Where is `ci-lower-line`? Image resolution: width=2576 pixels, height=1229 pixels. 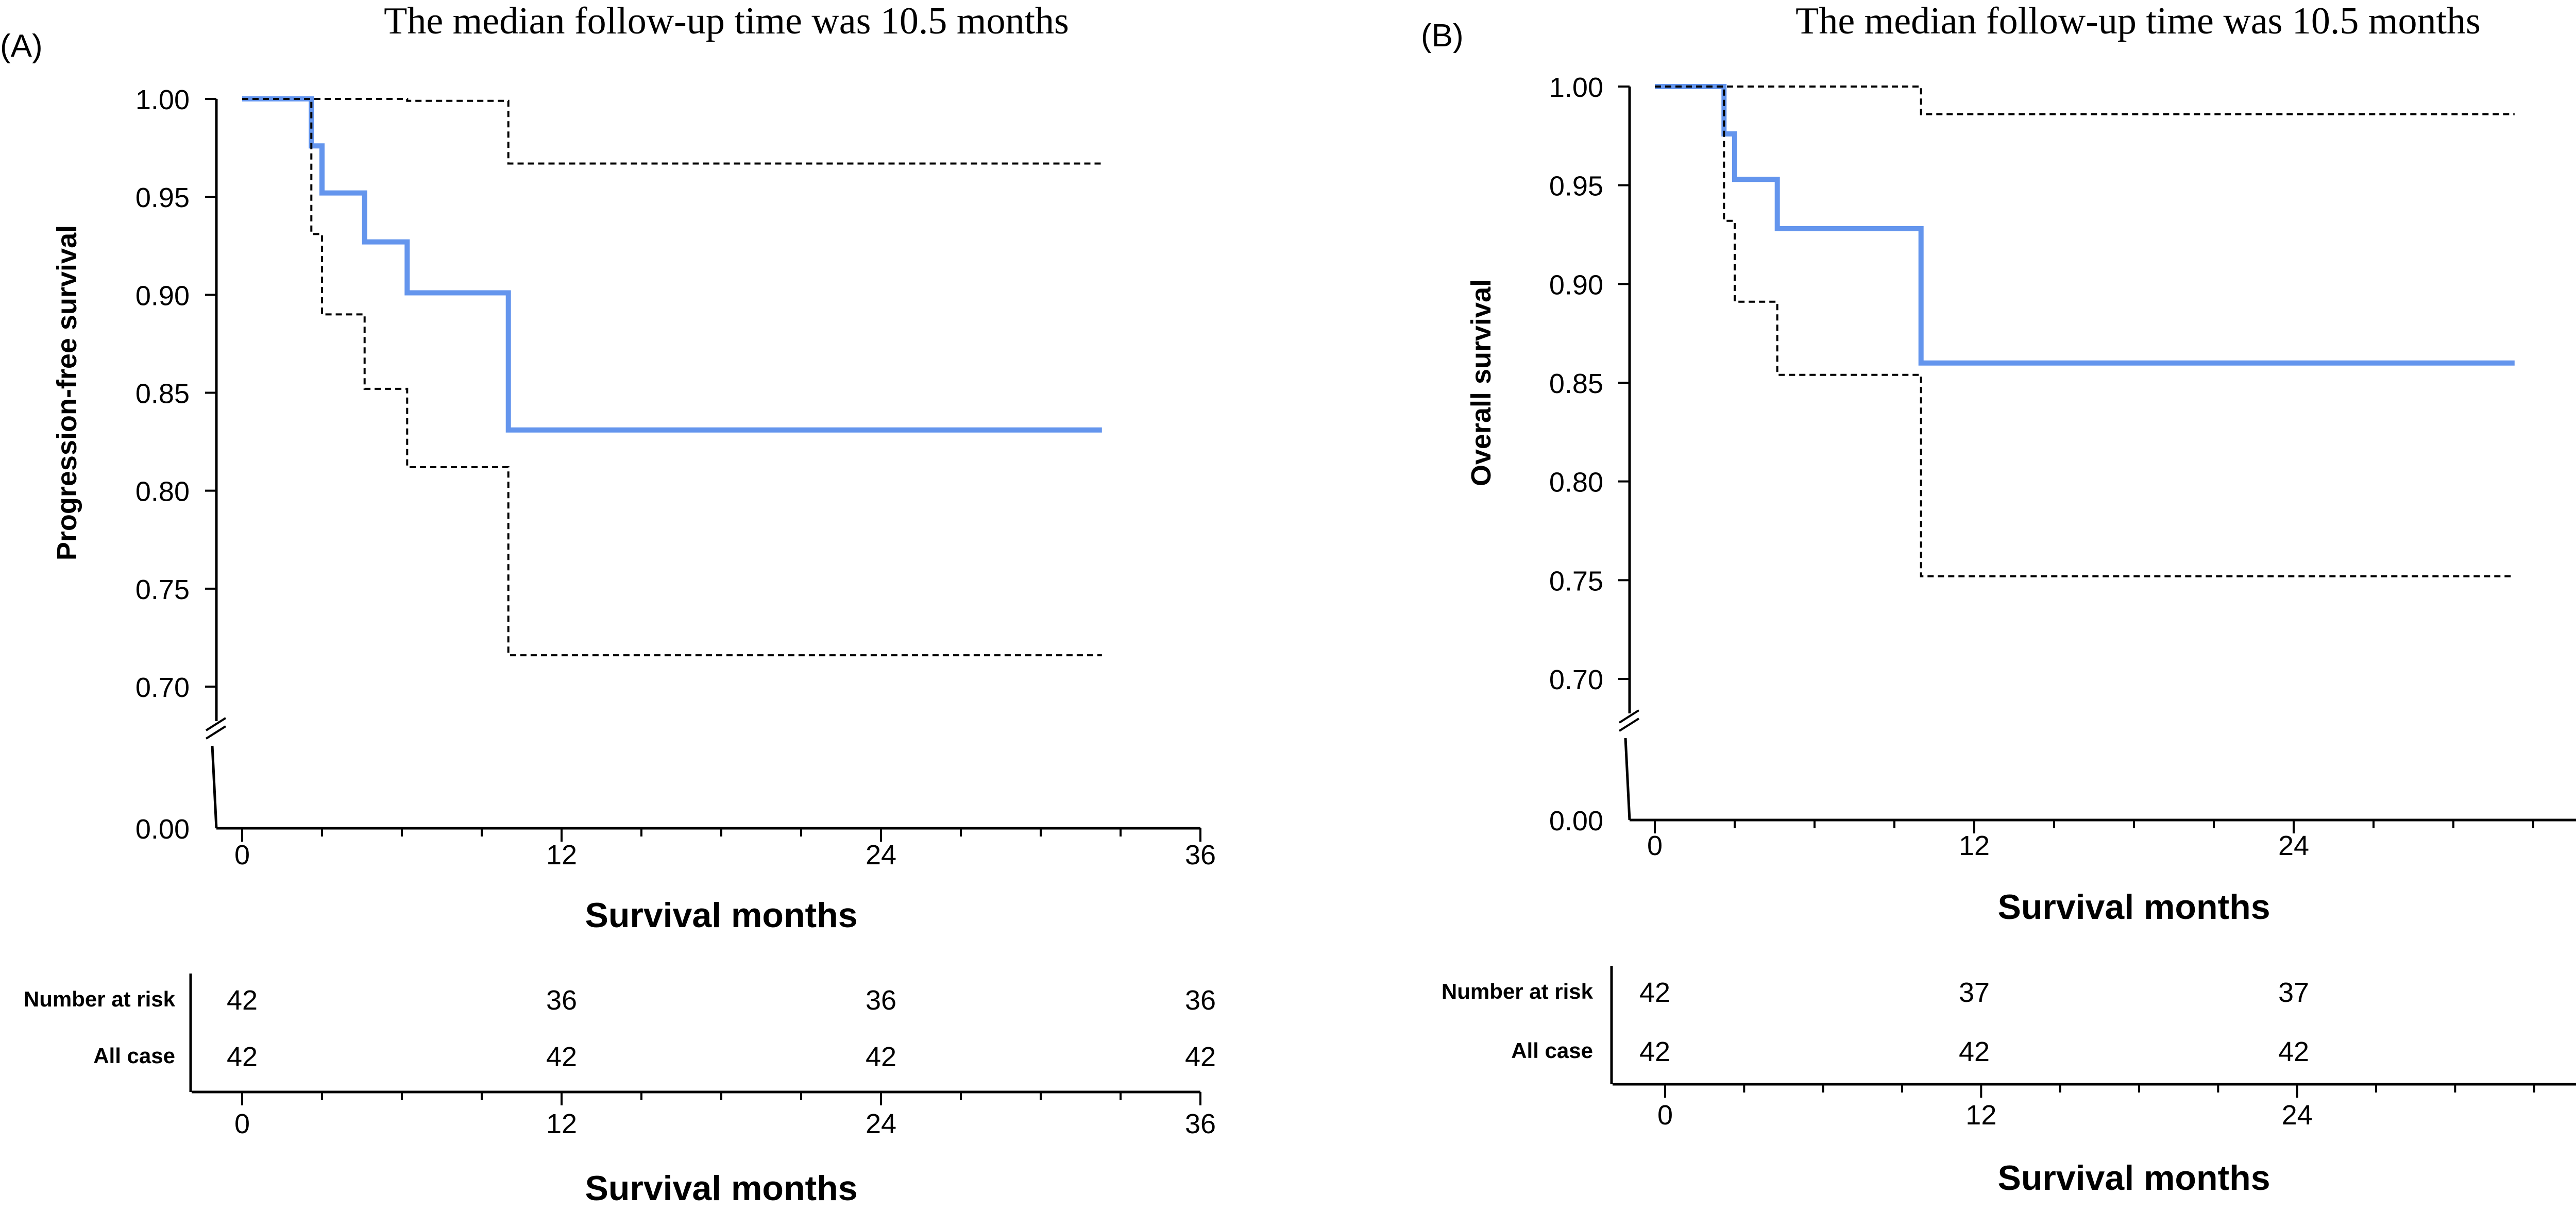 ci-lower-line is located at coordinates (2085, 332).